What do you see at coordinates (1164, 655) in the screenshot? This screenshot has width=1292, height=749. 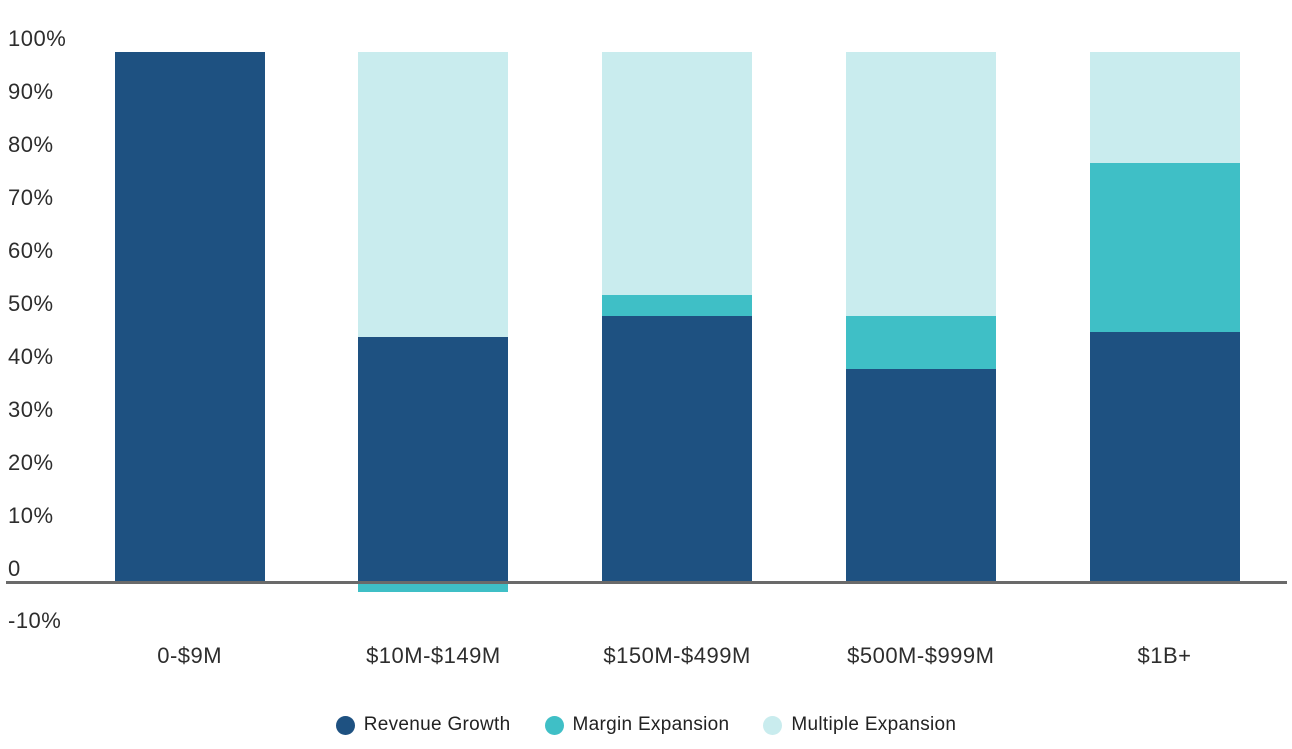 I see `x-axis-category-label: $1B+` at bounding box center [1164, 655].